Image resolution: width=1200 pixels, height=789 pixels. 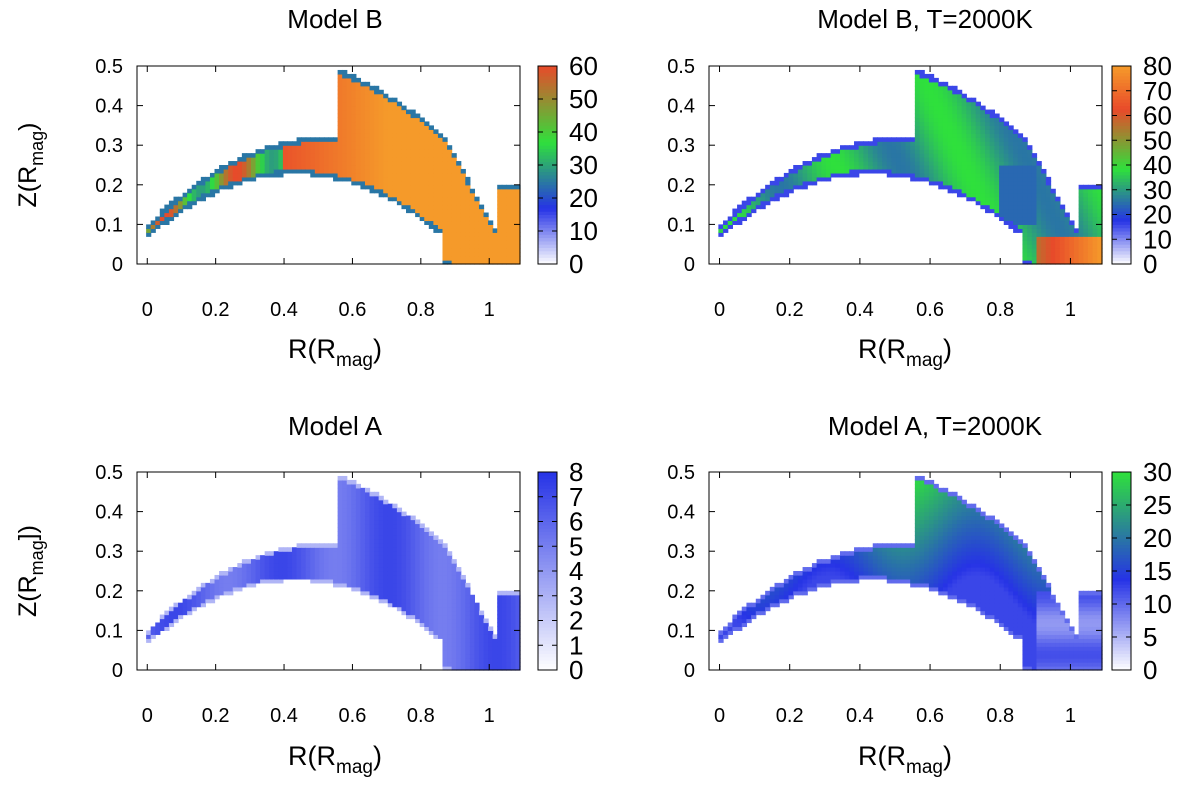 I want to click on x-tick-label: 0.6, so click(x=353, y=310).